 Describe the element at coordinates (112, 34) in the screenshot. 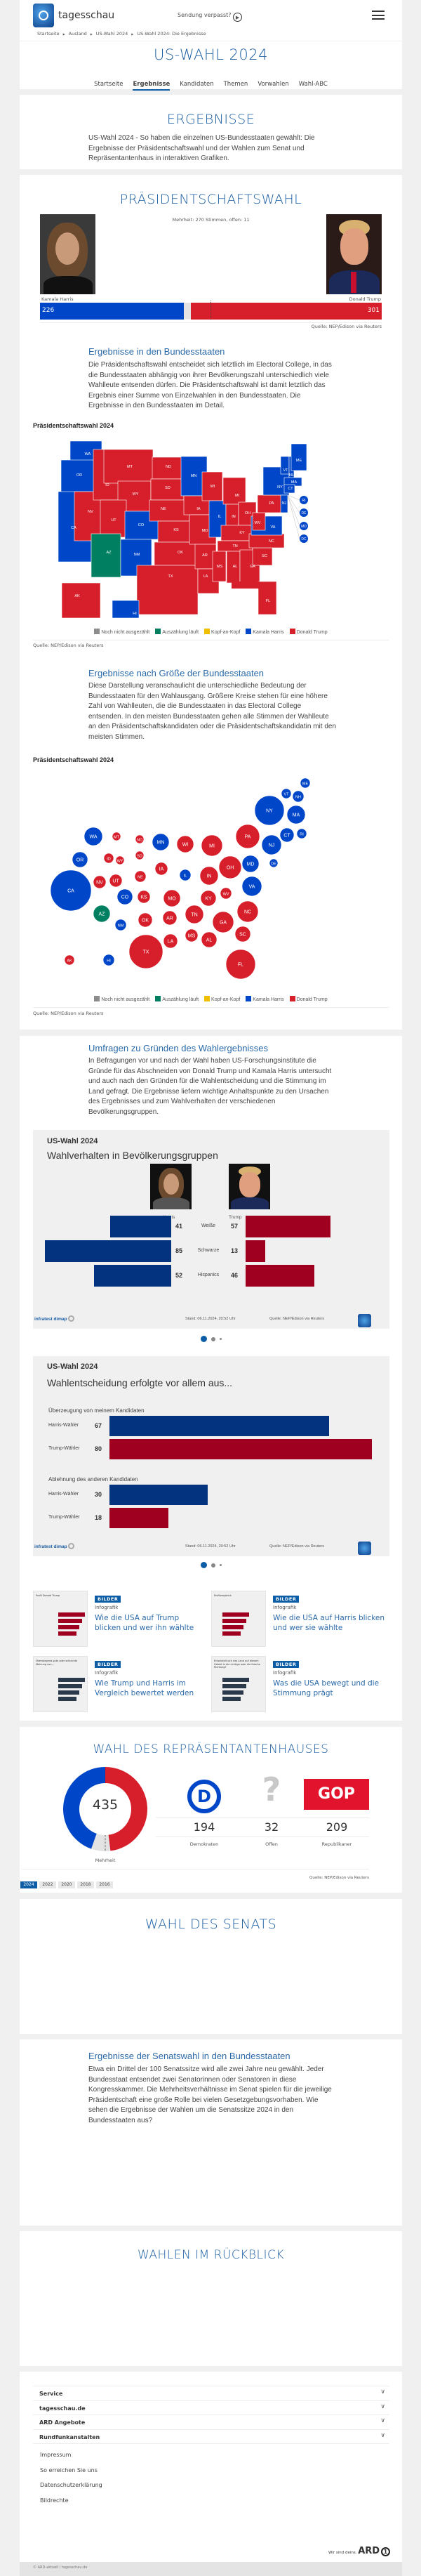

I see `breadcrumb-item: US-Wahl 2024` at that location.